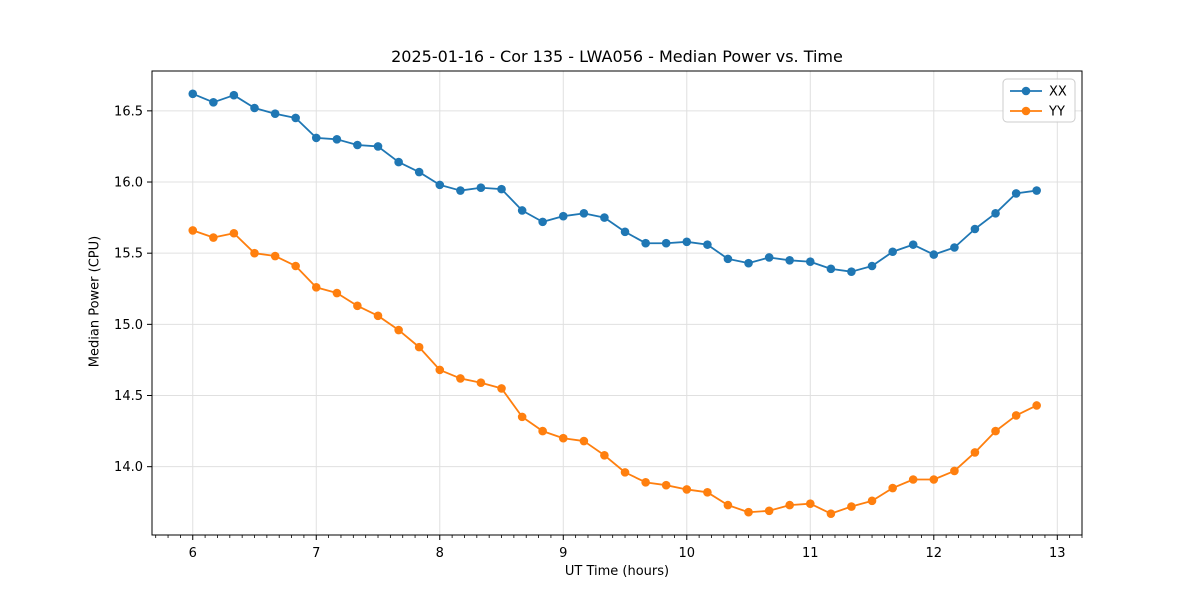 The width and height of the screenshot is (1200, 600). What do you see at coordinates (128, 183) in the screenshot?
I see `y-tick-label: 16.0` at bounding box center [128, 183].